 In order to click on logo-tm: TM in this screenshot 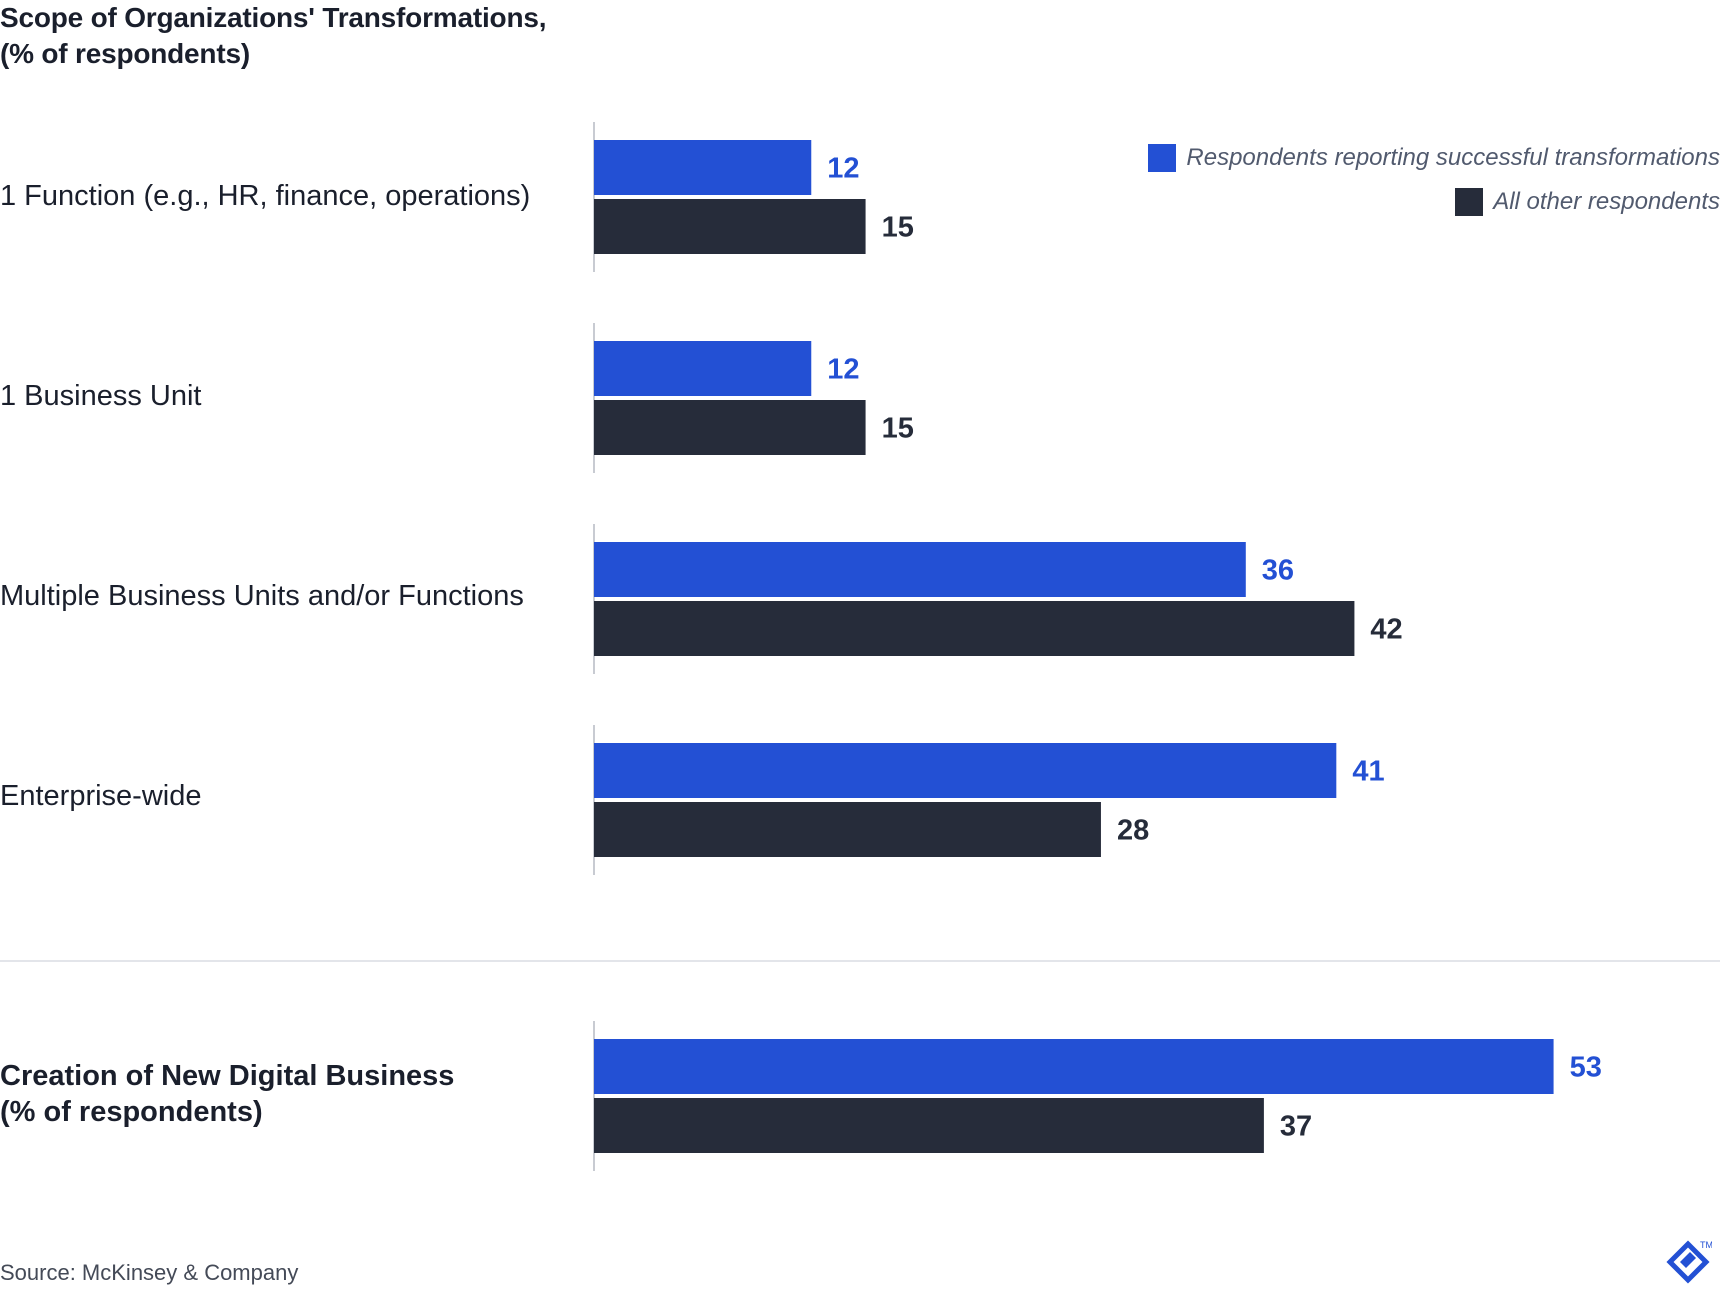, I will do `click(1706, 1245)`.